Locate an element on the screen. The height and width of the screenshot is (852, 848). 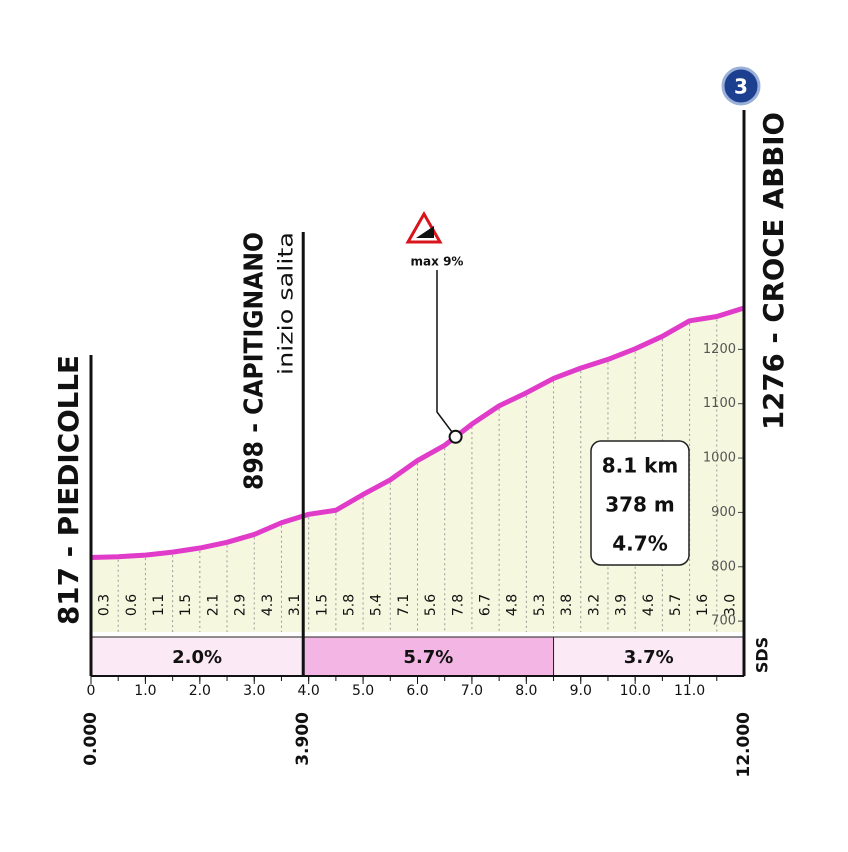
gradient-label: 3.2 is located at coordinates (594, 605).